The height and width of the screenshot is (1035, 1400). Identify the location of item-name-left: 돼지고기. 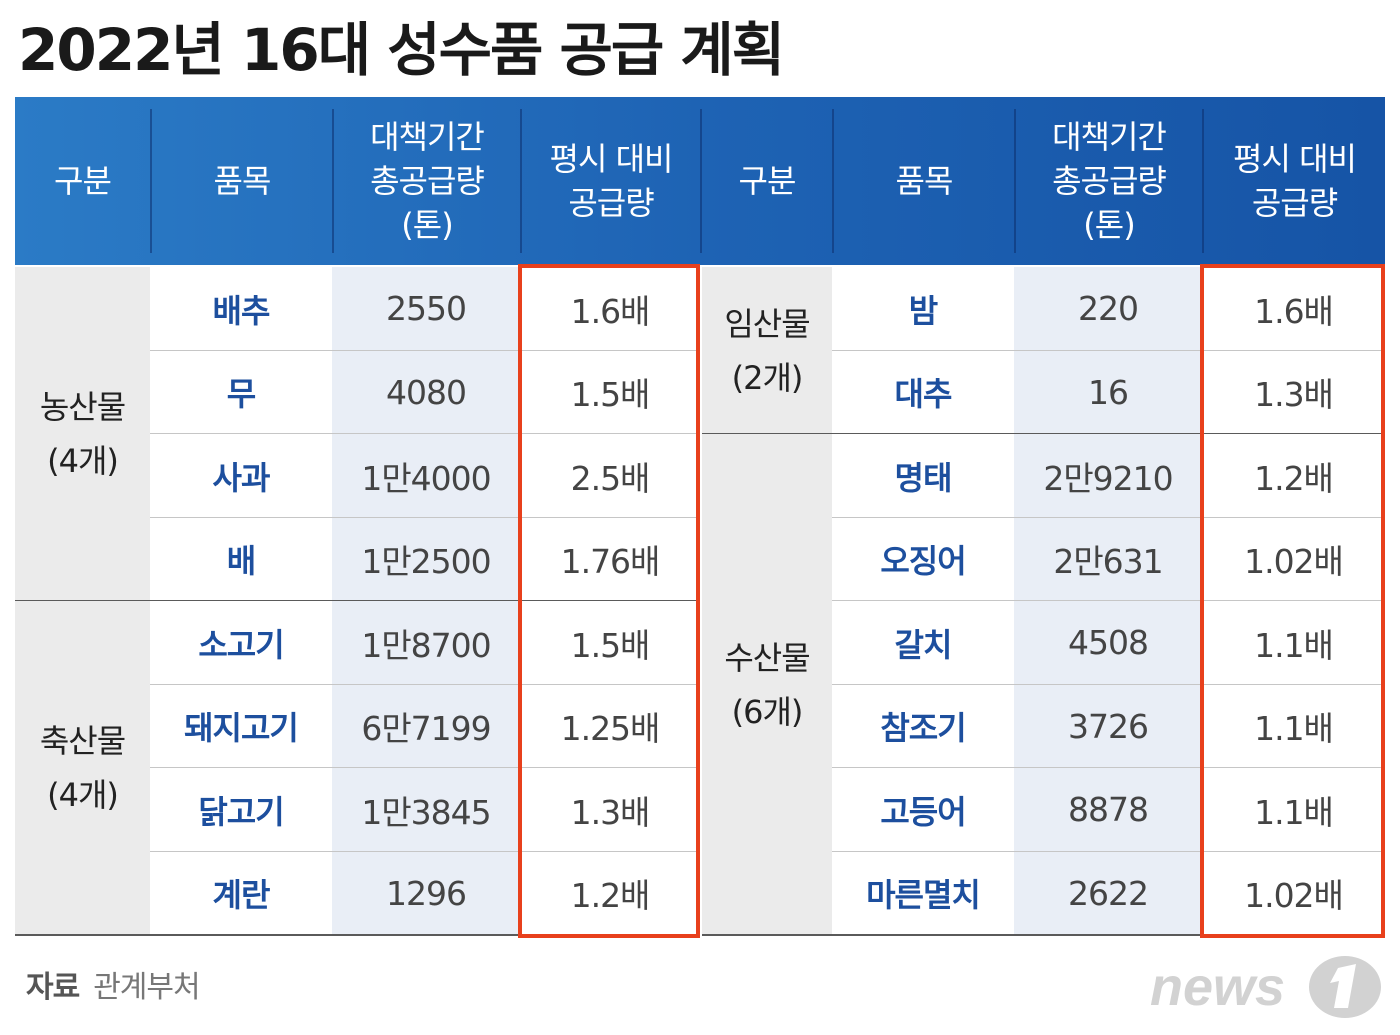
(241, 726).